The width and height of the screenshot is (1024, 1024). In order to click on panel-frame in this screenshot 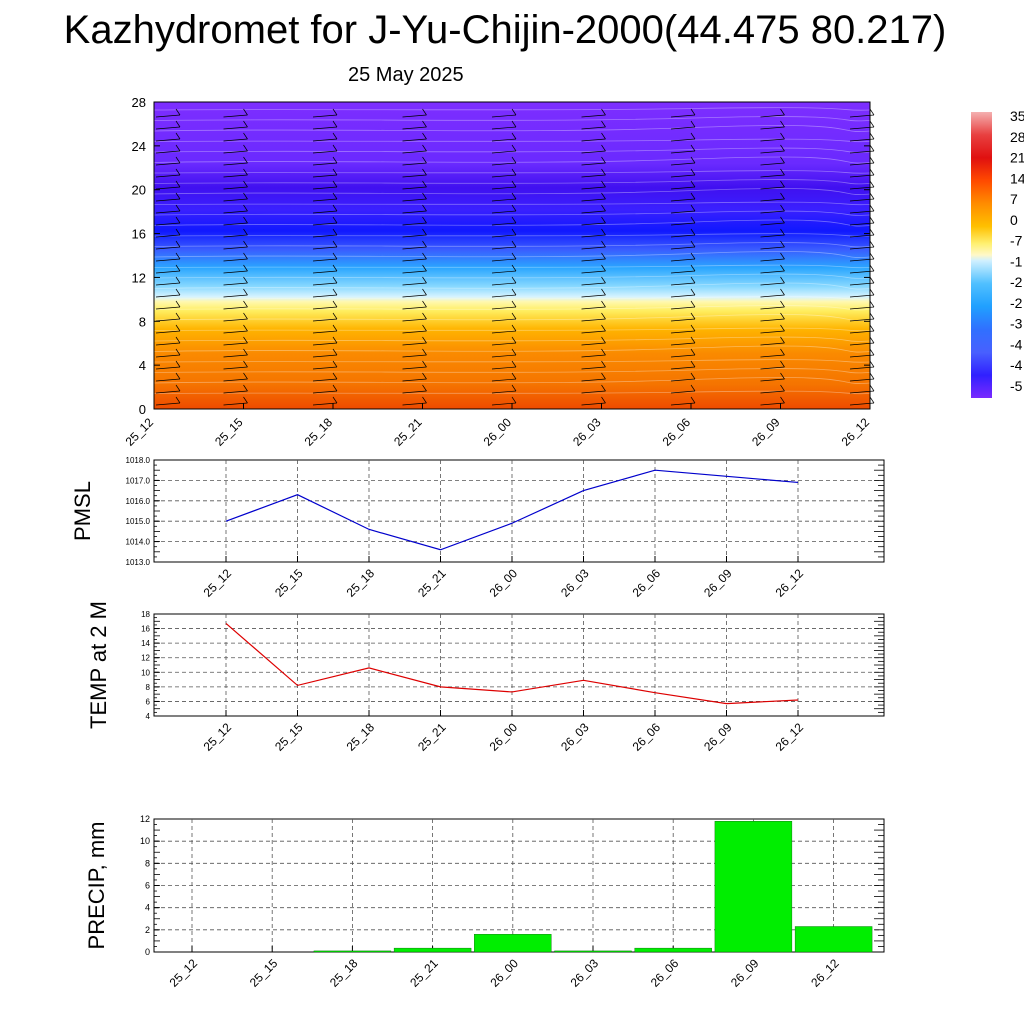, I will do `click(519, 511)`.